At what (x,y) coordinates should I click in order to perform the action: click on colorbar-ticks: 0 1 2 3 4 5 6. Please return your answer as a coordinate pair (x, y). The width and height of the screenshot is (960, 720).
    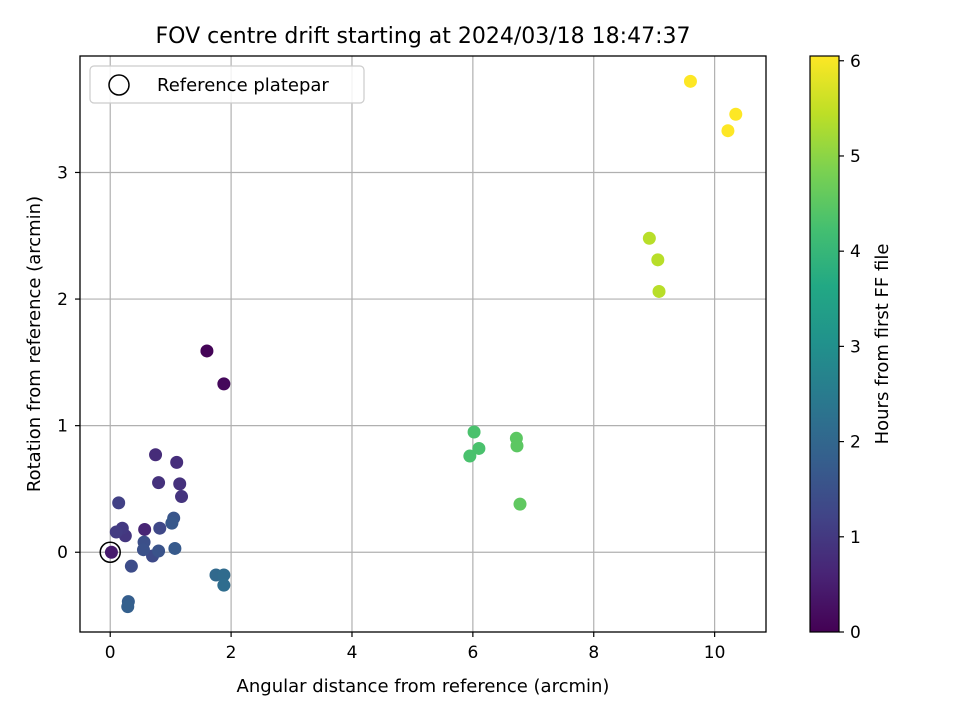
    Looking at the image, I should click on (850, 347).